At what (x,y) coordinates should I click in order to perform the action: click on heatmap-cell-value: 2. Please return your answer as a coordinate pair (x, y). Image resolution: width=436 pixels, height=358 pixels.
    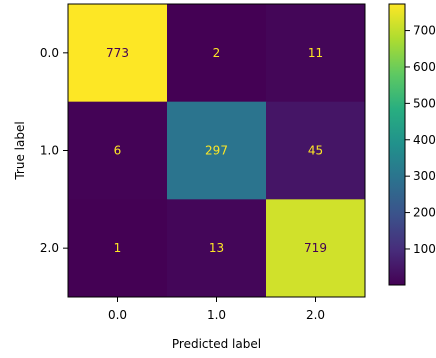
    Looking at the image, I should click on (217, 53).